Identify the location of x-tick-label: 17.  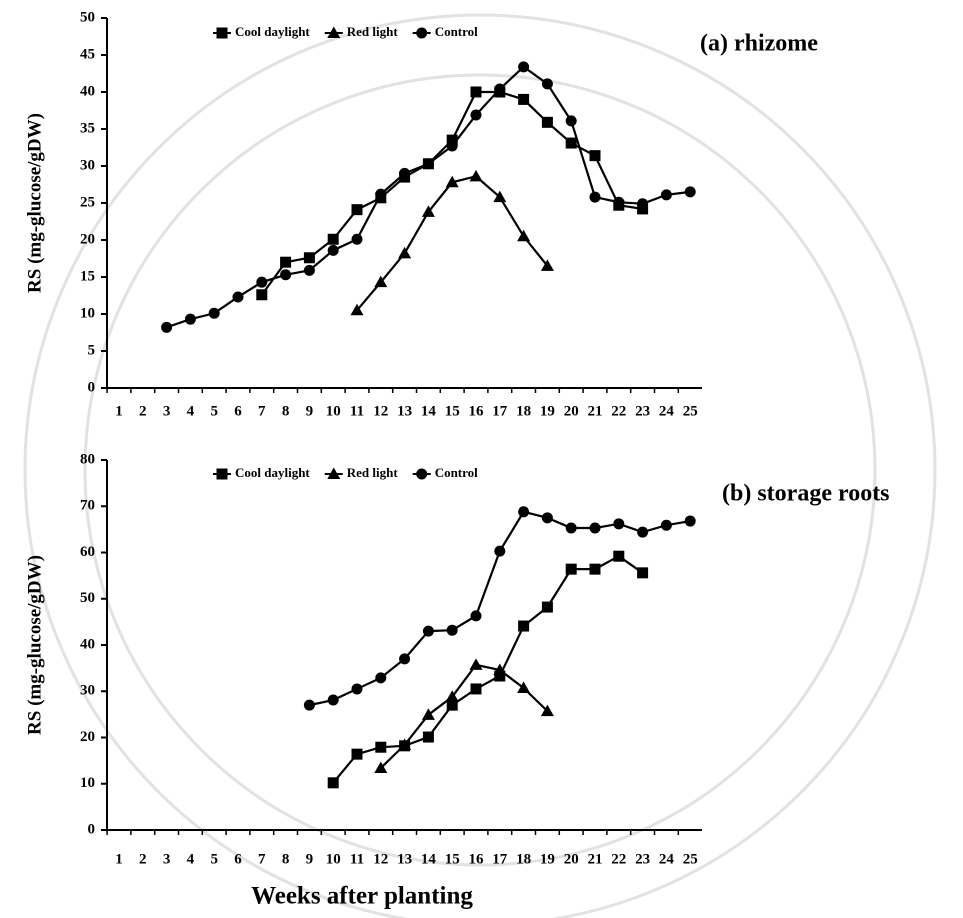
(500, 859).